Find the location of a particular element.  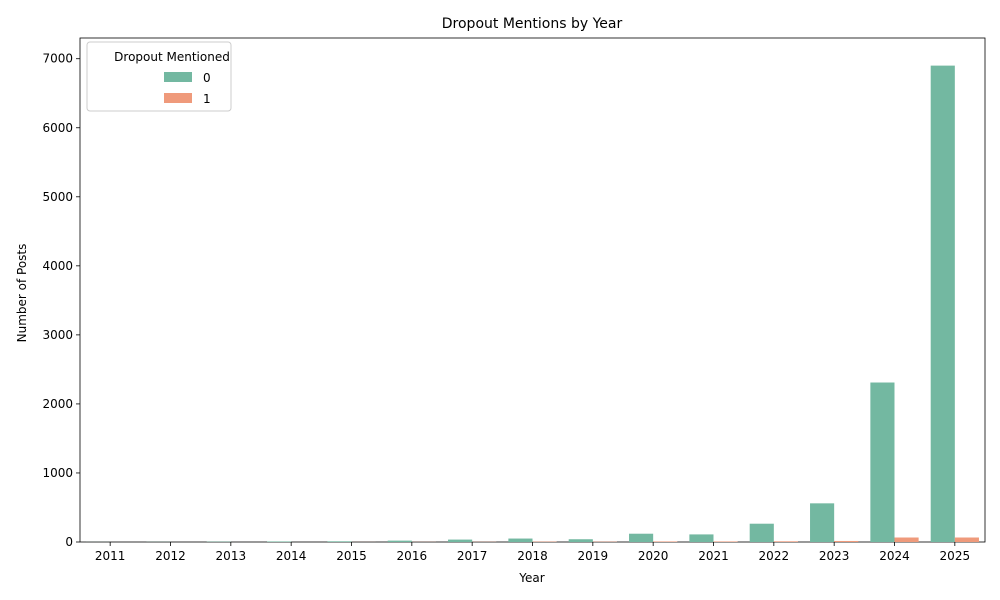

y-tick-label: 5000 is located at coordinates (57, 197).